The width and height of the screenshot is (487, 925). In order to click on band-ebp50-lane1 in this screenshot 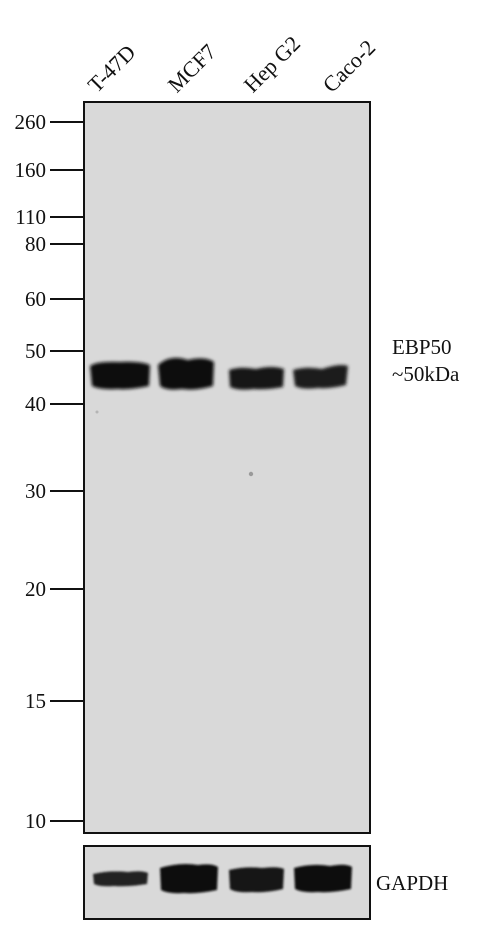, I will do `click(120, 375)`.